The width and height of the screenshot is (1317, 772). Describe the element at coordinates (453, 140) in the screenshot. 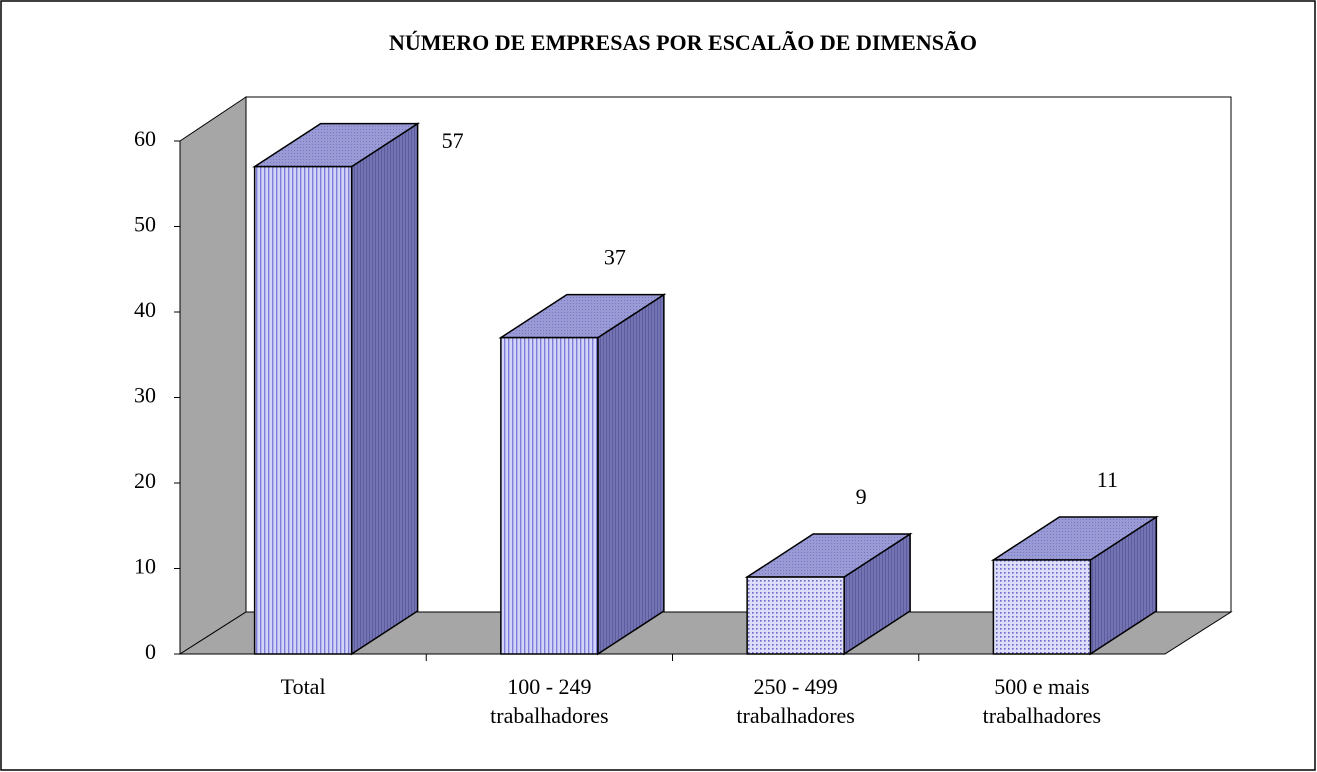

I see `value-label: 57` at that location.